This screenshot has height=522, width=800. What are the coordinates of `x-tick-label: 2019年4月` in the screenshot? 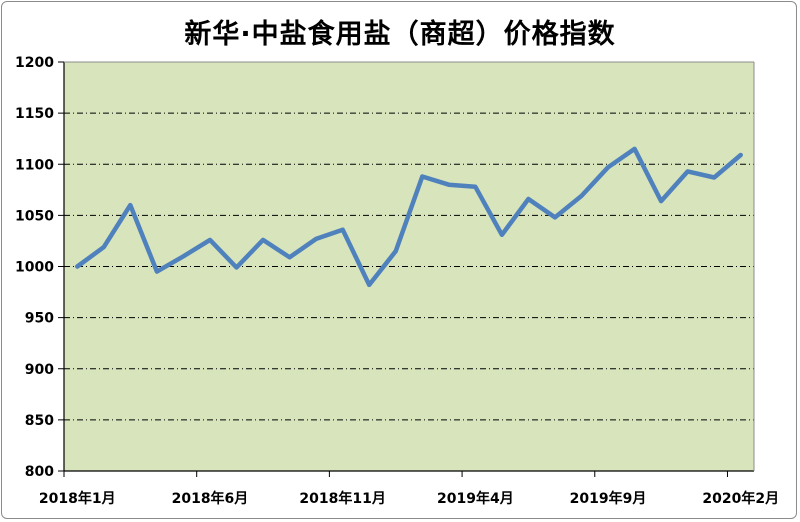 It's located at (475, 498).